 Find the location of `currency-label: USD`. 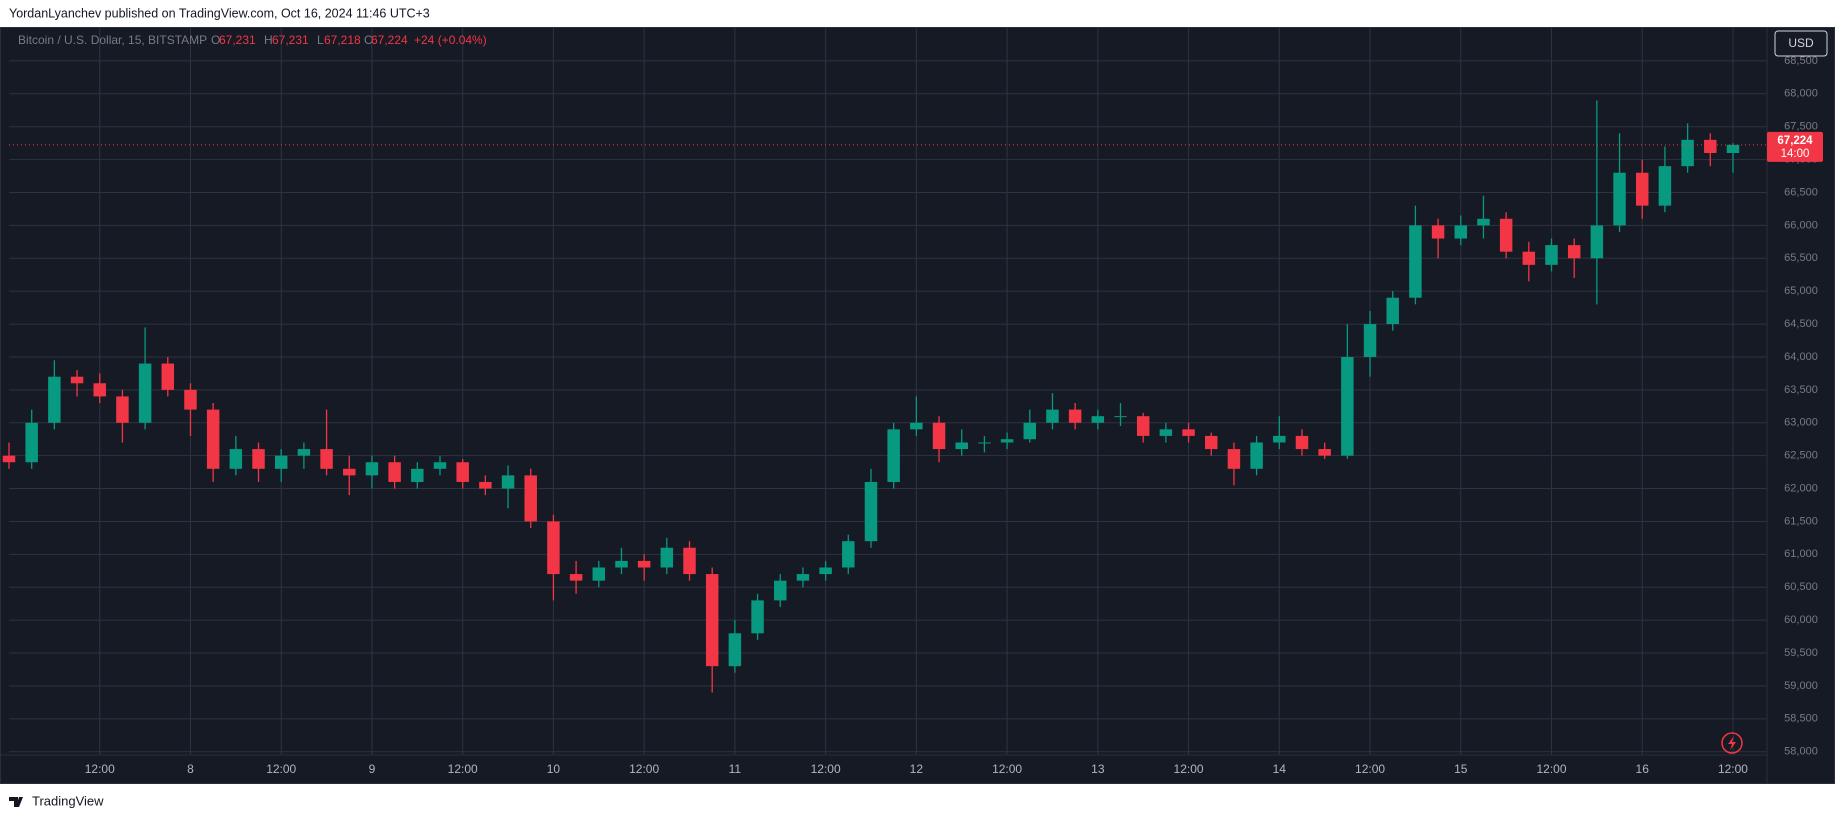

currency-label: USD is located at coordinates (1801, 43).